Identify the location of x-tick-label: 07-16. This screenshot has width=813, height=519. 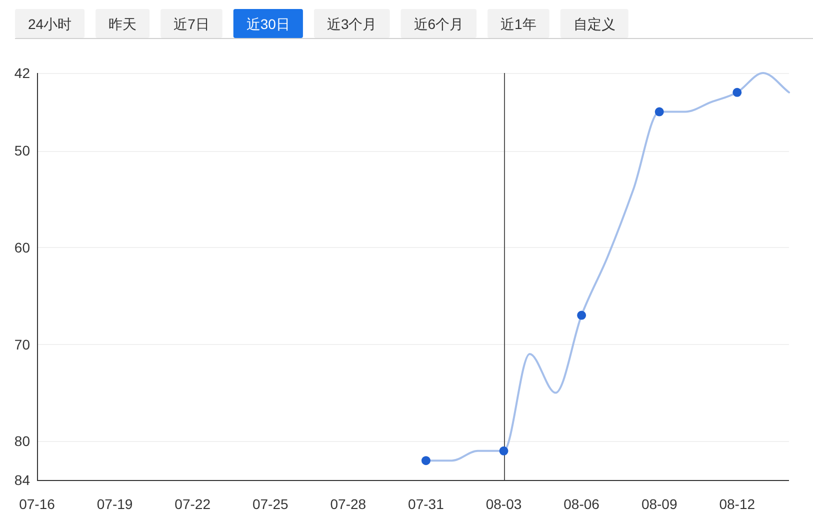
(37, 504).